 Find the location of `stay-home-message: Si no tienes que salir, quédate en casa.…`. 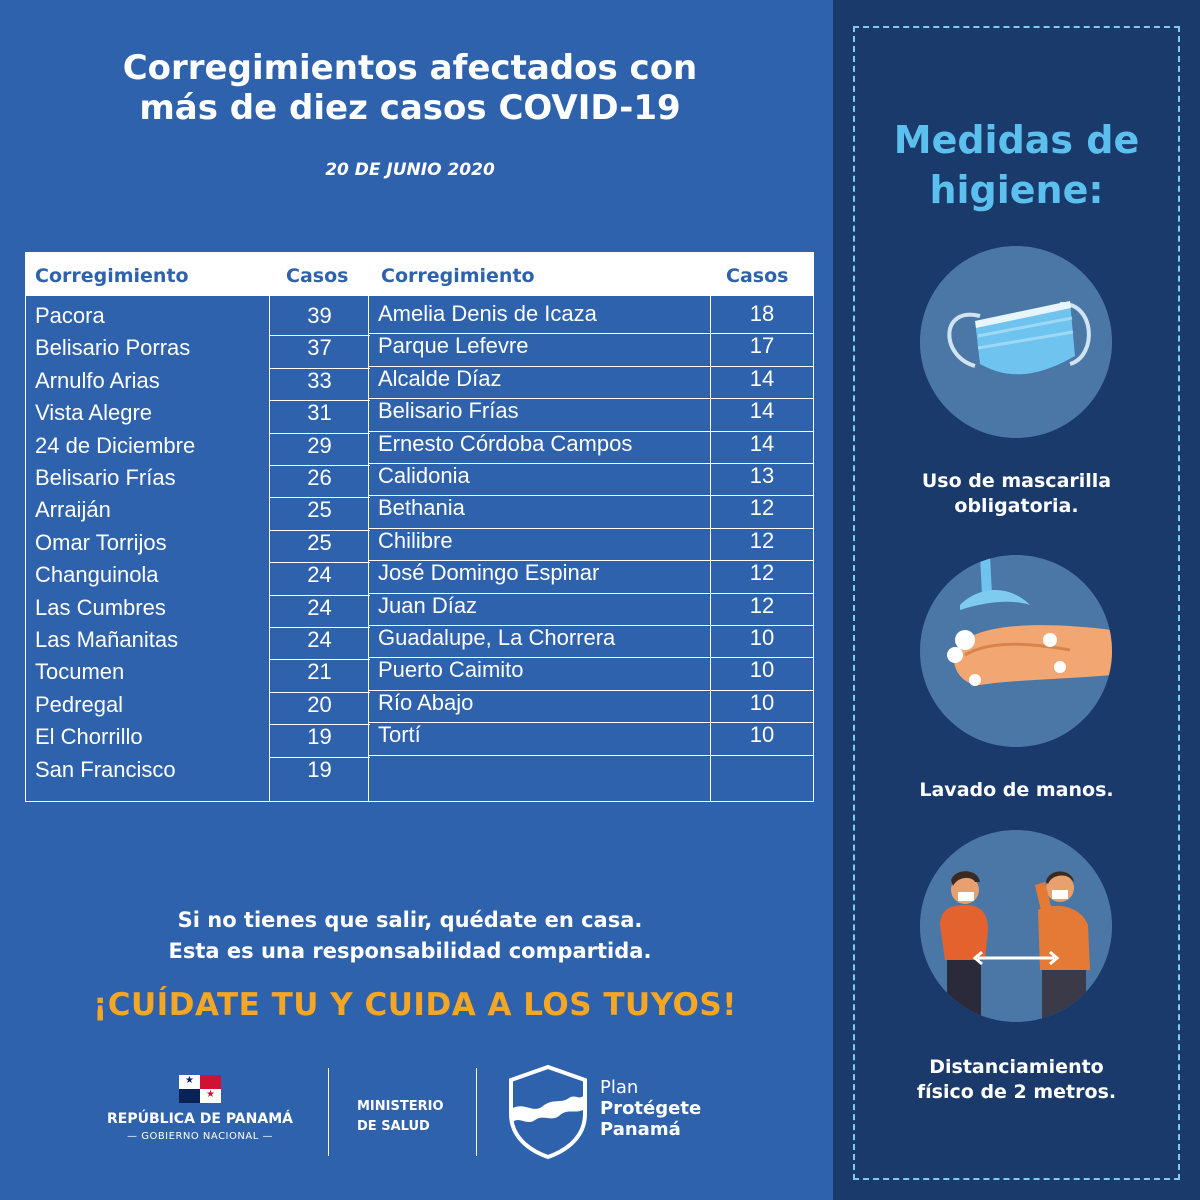

stay-home-message: Si no tienes que salir, quédate en casa.… is located at coordinates (410, 936).